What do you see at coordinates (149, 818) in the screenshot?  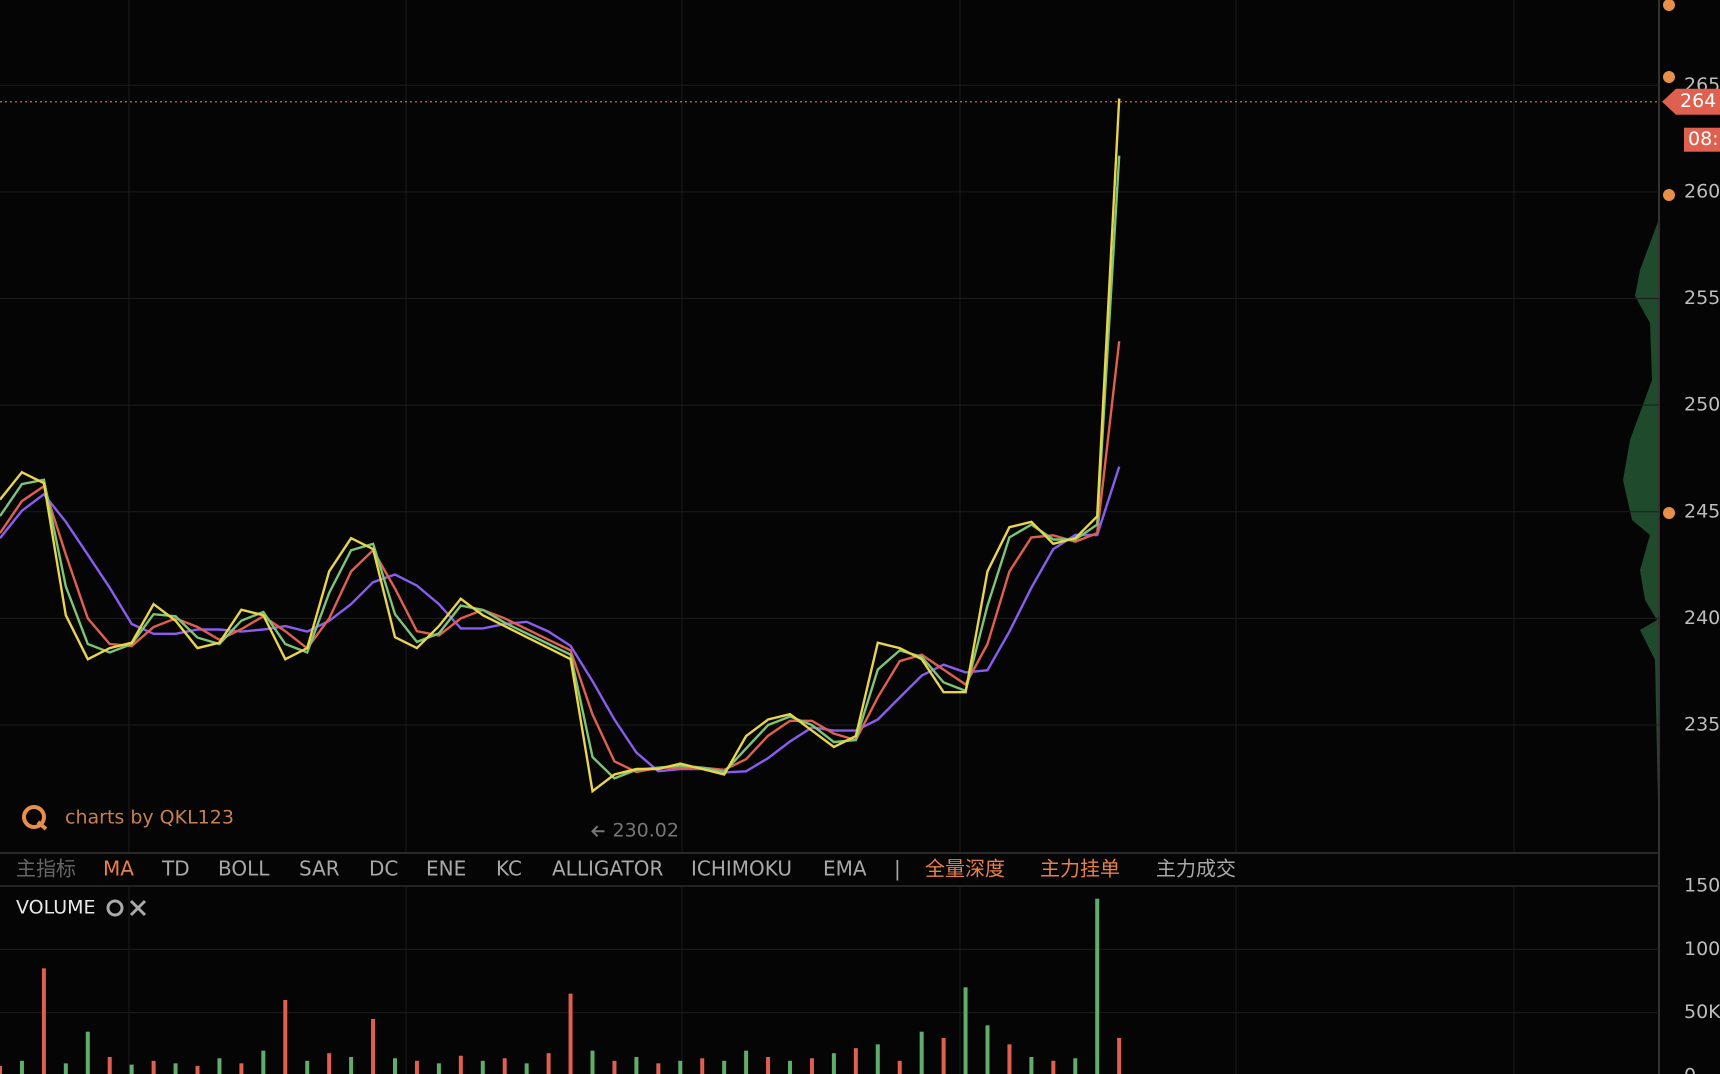 I see `watermark: charts by QKL123` at bounding box center [149, 818].